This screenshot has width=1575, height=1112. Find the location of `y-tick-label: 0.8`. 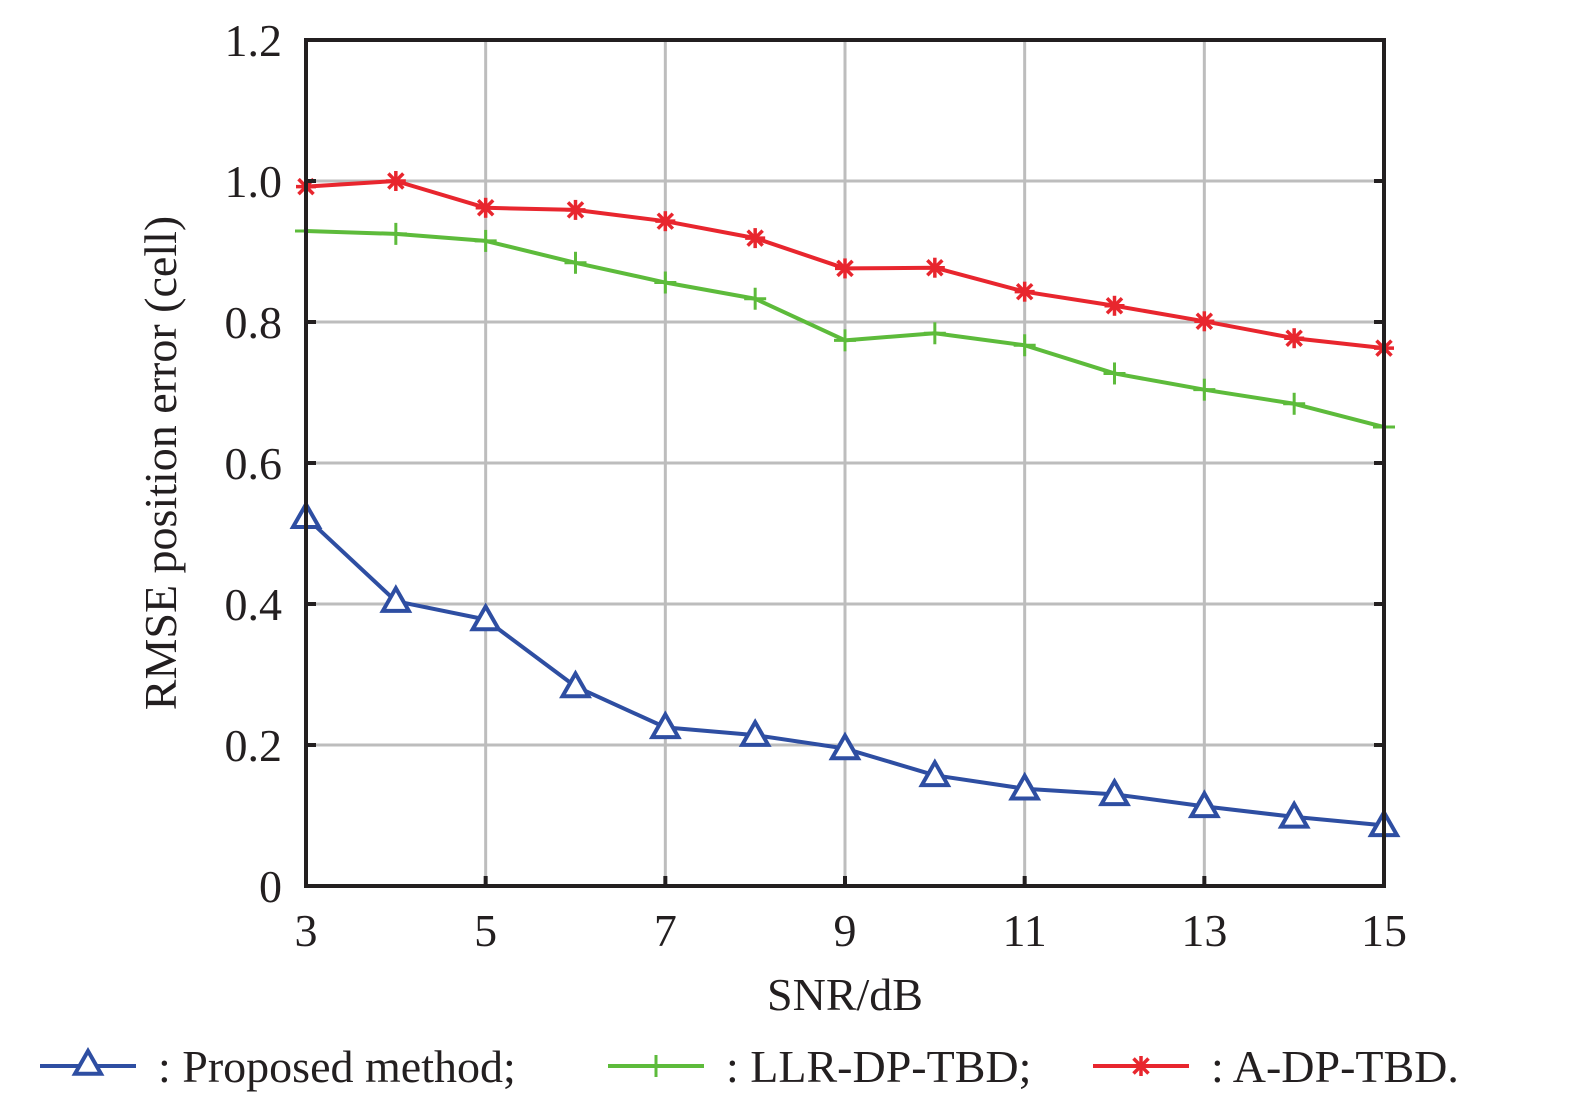

y-tick-label: 0.8 is located at coordinates (254, 322).